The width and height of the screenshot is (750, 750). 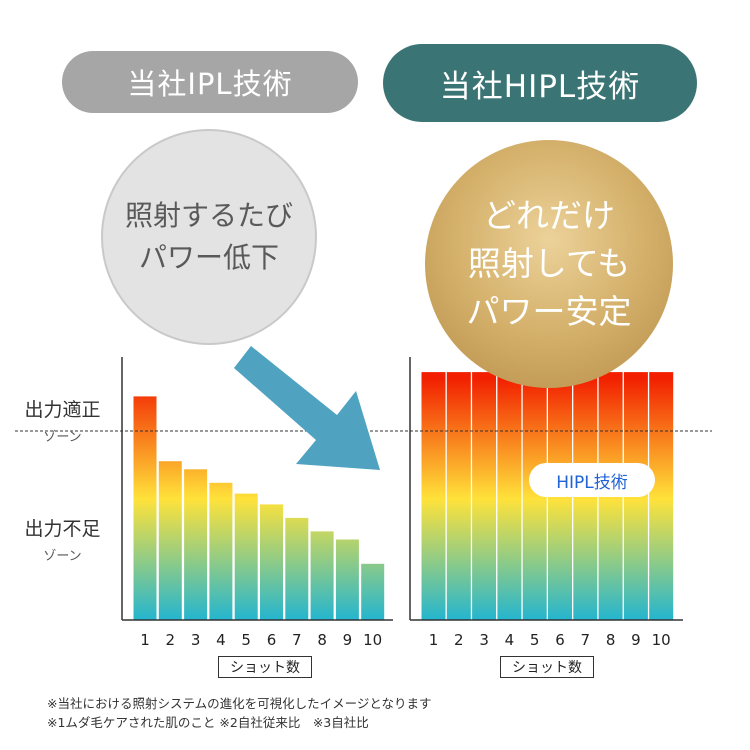 I want to click on footnote-1: ※当社における照射システムの進化を可視化したイメージとなります, so click(x=239, y=703).